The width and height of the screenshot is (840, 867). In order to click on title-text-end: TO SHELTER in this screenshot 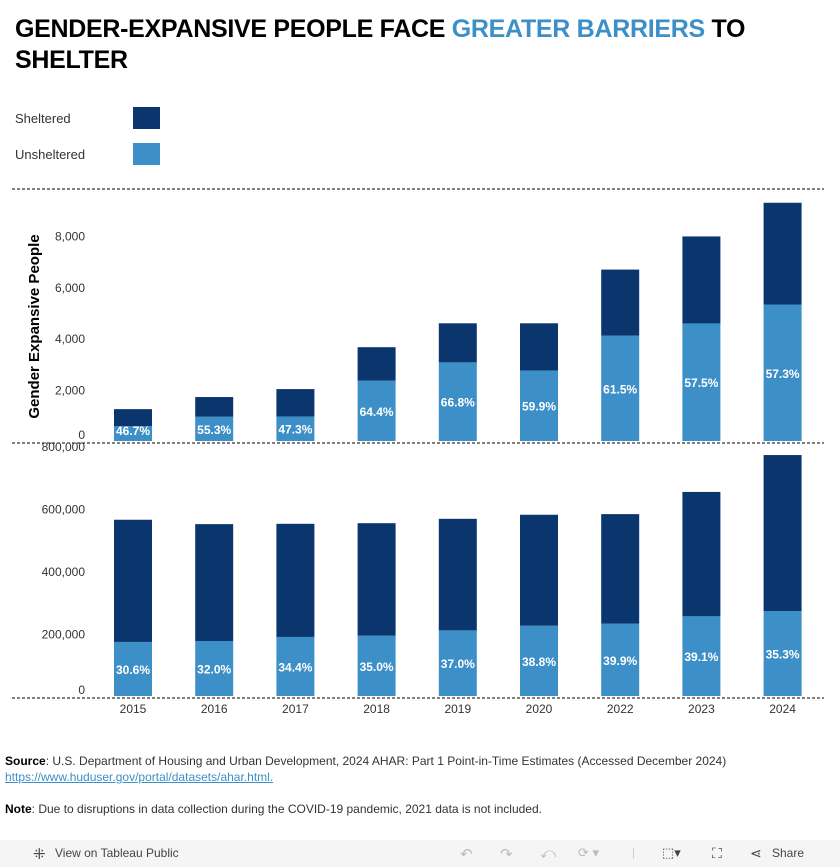, I will do `click(380, 44)`.